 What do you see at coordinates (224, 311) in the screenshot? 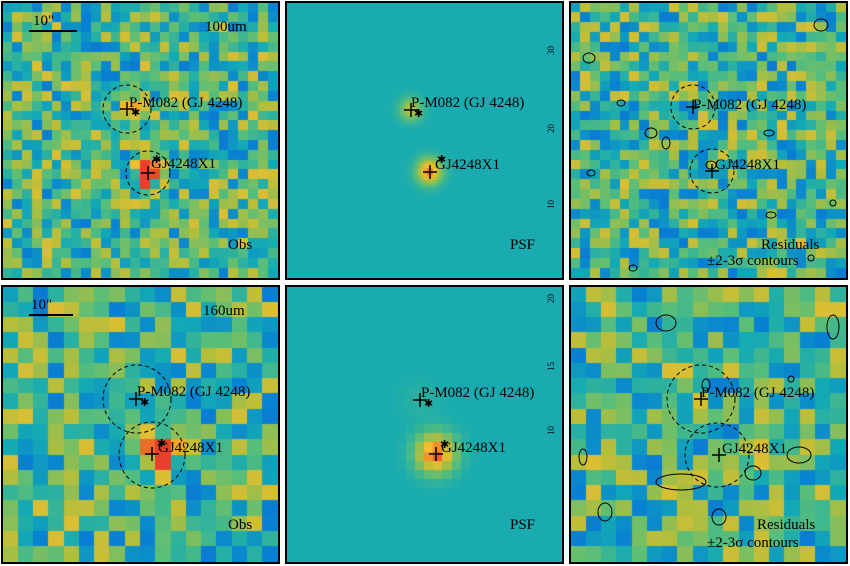
I see `band-label: 160um` at bounding box center [224, 311].